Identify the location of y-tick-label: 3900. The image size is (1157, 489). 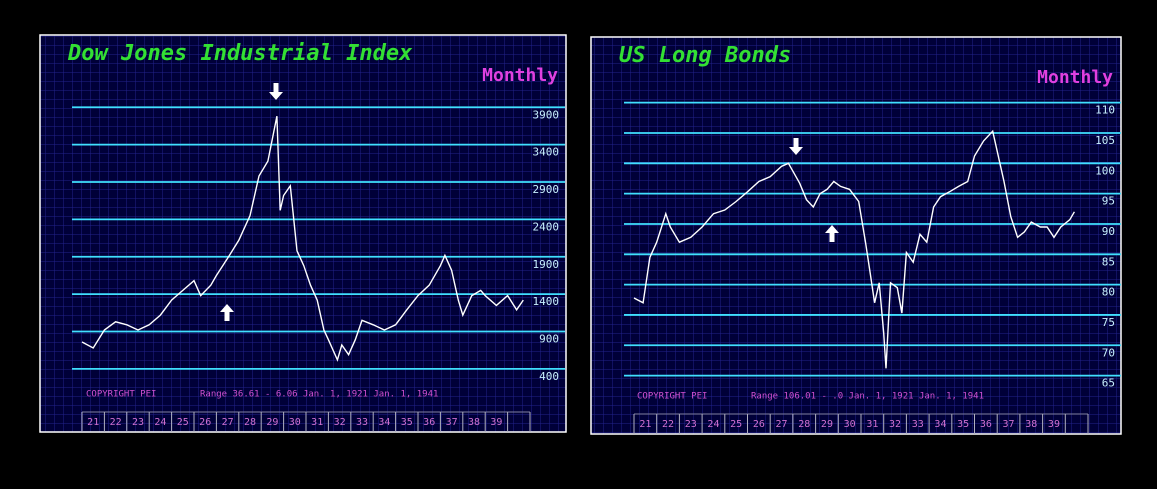
(546, 114).